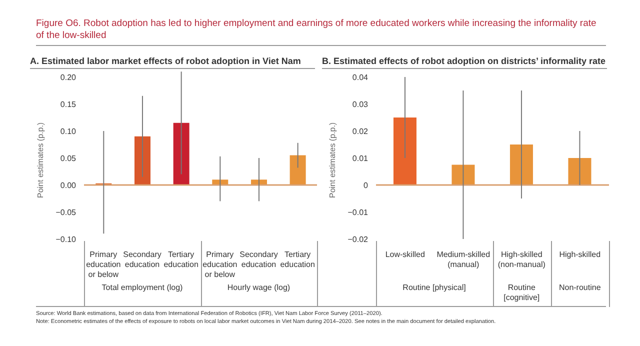 The image size is (640, 346). What do you see at coordinates (522, 259) in the screenshot?
I see `x-tick-label: High-skilled (non-manual)` at bounding box center [522, 259].